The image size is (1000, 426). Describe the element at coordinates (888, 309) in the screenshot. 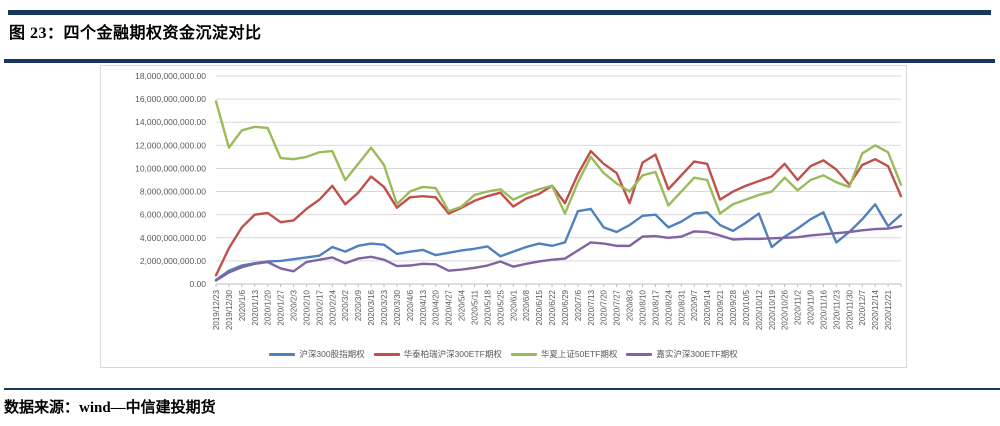

I see `x-tick-label: 2020/12/21` at that location.